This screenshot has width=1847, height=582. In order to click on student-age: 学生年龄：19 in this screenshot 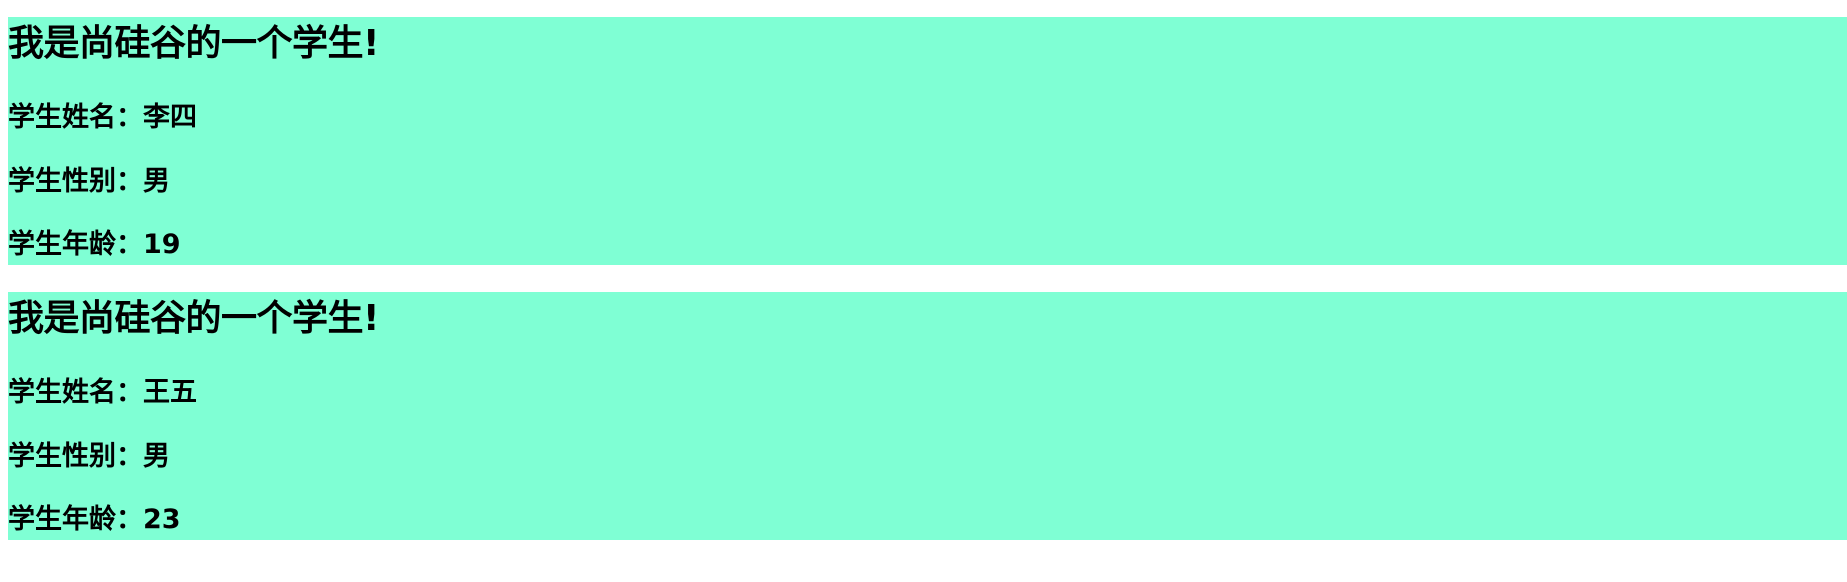, I will do `click(94, 244)`.